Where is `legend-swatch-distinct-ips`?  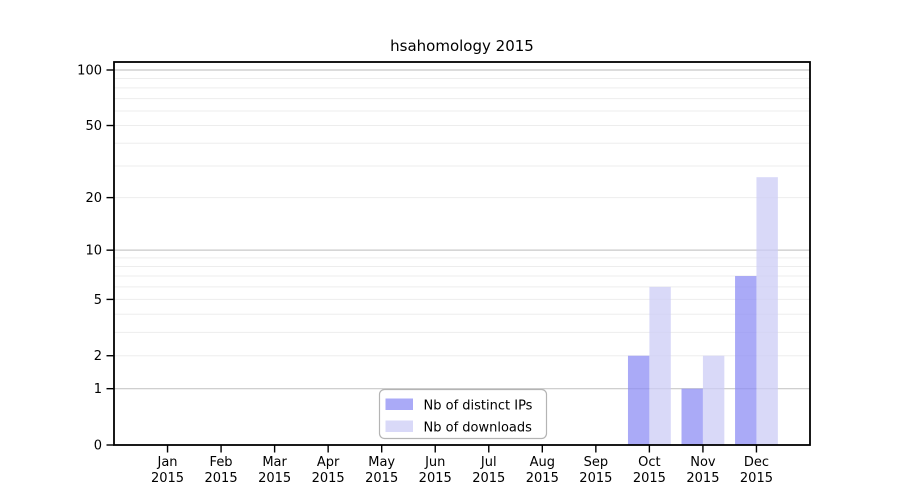 legend-swatch-distinct-ips is located at coordinates (399, 404).